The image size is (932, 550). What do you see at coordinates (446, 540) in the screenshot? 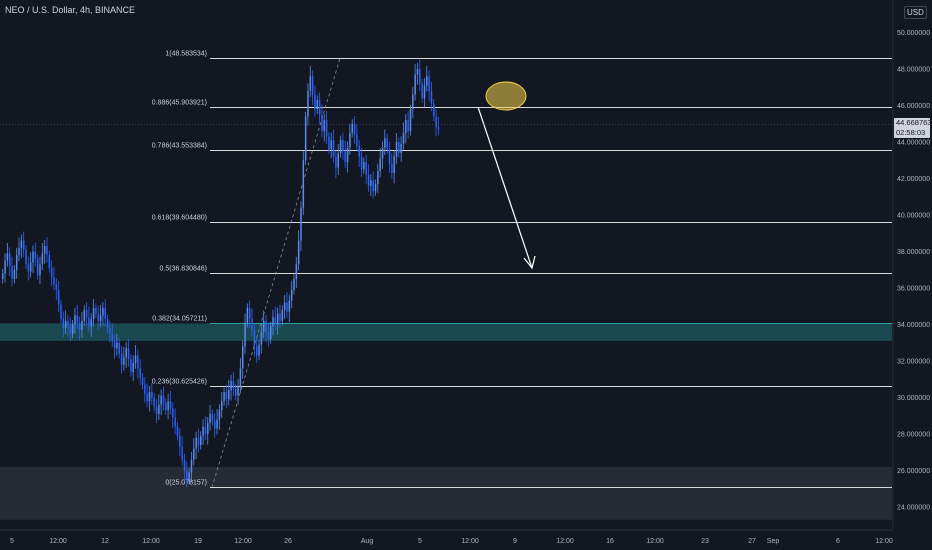
I see `time-axis` at bounding box center [446, 540].